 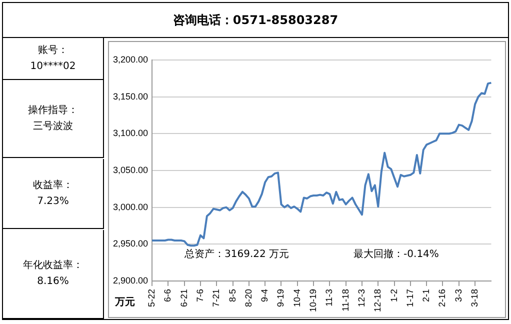 I want to click on y-tick-label: 2,950.00, so click(x=130, y=243).